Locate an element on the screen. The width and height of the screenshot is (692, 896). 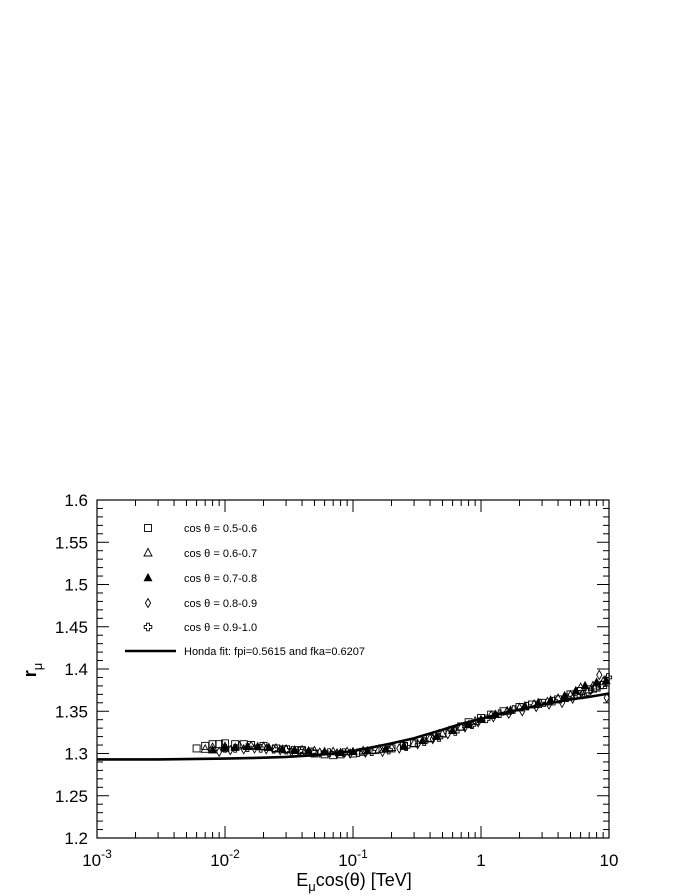
data-series is located at coordinates (402, 714).